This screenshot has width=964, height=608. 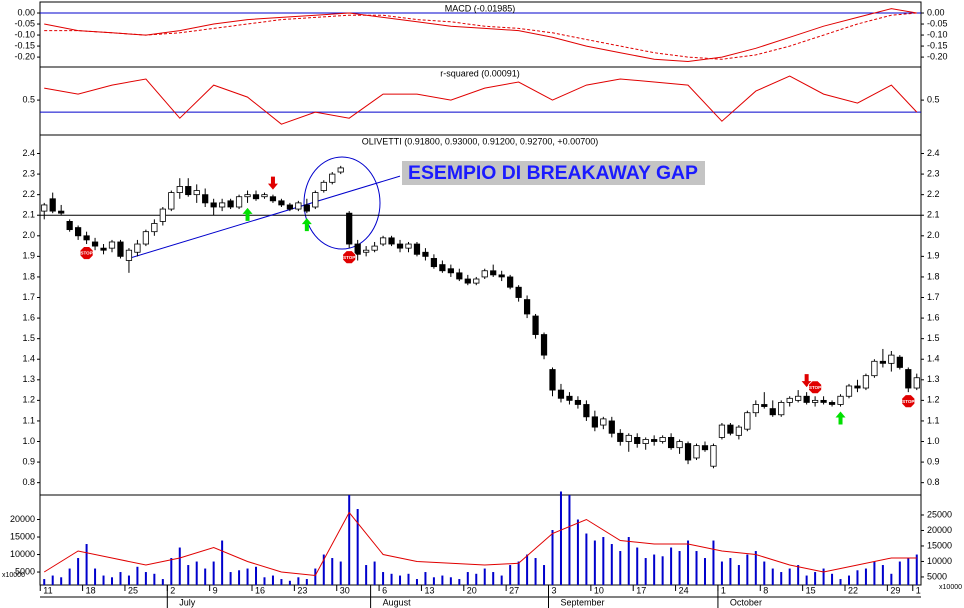 I want to click on y-tick-label: 2.0, so click(x=28, y=235).